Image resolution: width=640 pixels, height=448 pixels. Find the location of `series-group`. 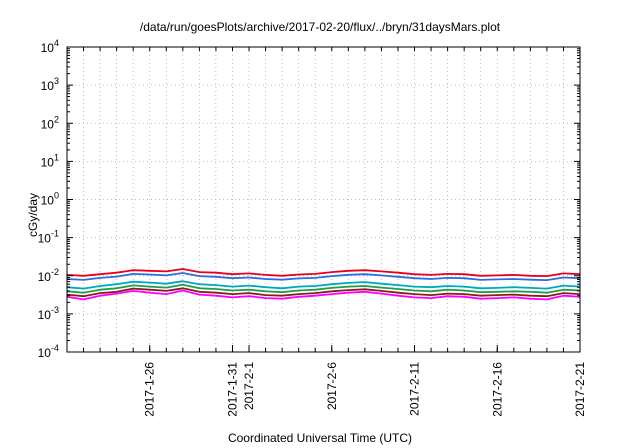

series-group is located at coordinates (323, 284).